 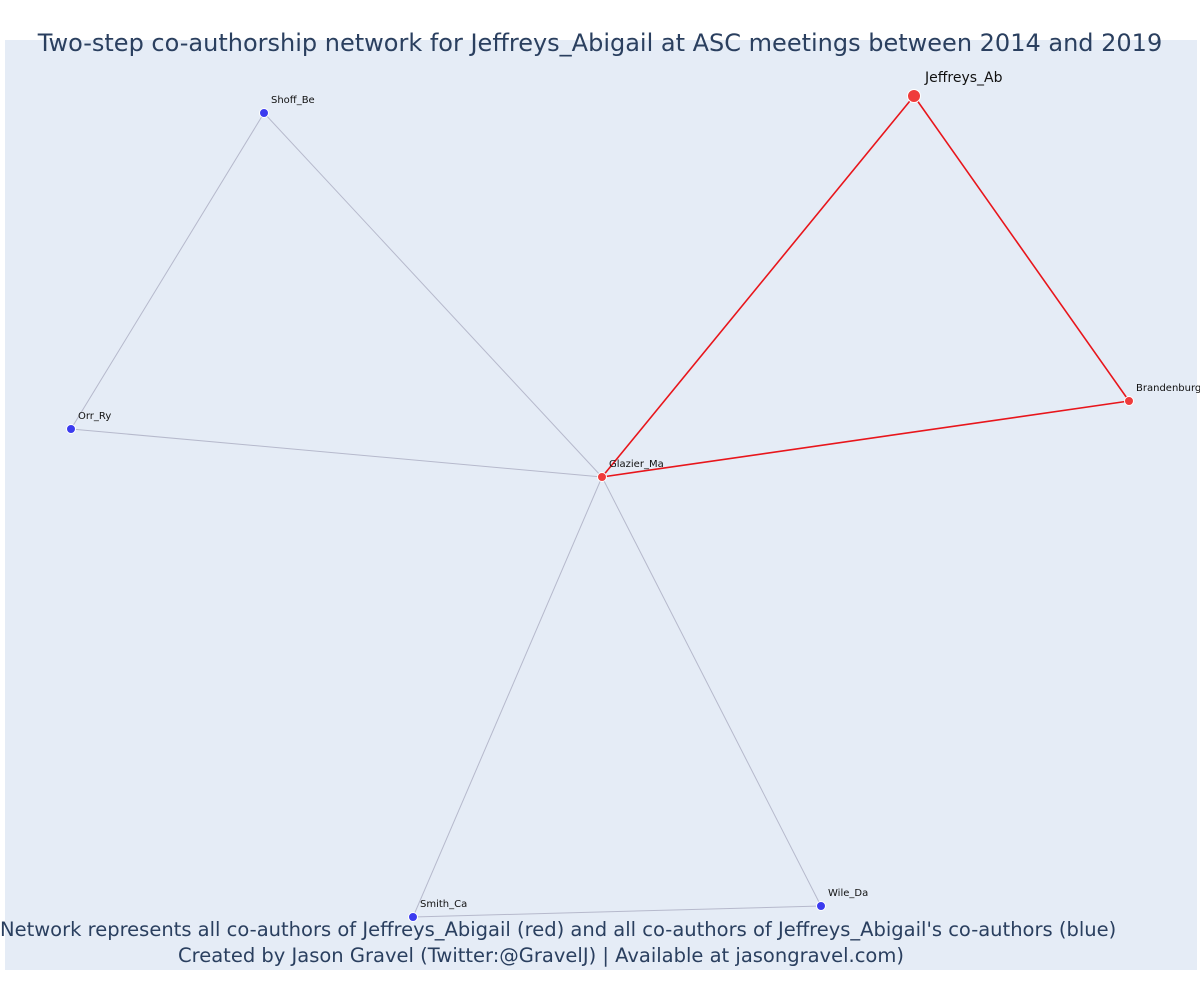 I want to click on node-orr-ry, so click(x=71, y=429).